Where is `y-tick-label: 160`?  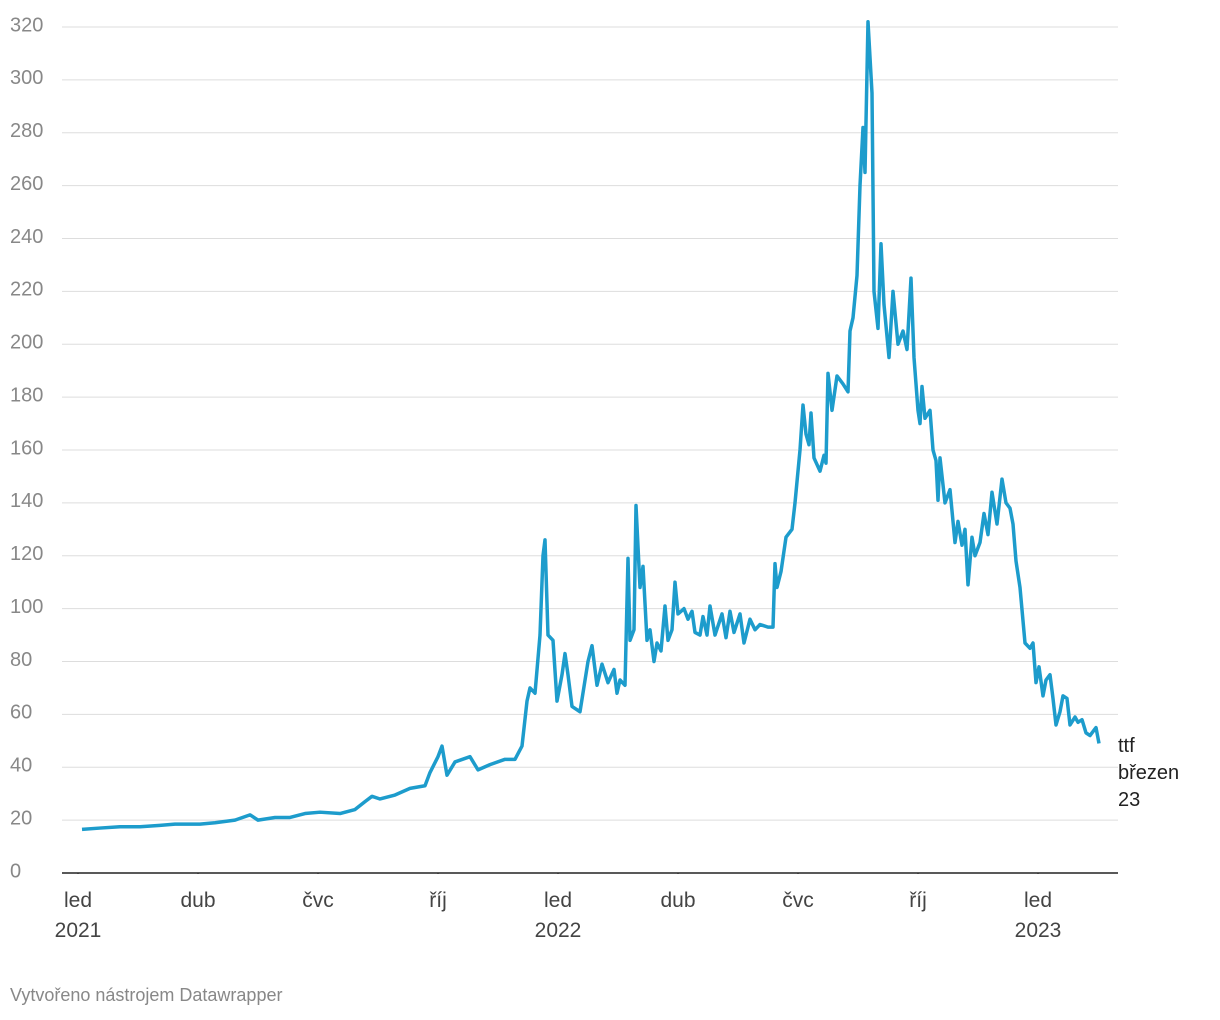 y-tick-label: 160 is located at coordinates (26, 448).